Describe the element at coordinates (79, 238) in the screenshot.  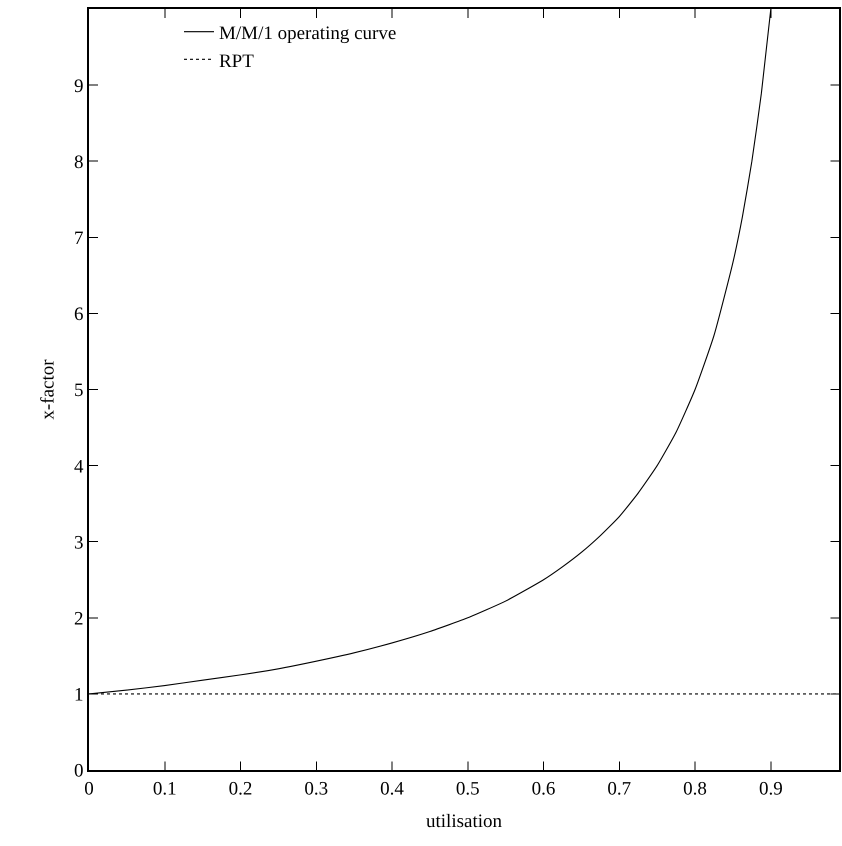
I see `y-tick-label: 7` at that location.